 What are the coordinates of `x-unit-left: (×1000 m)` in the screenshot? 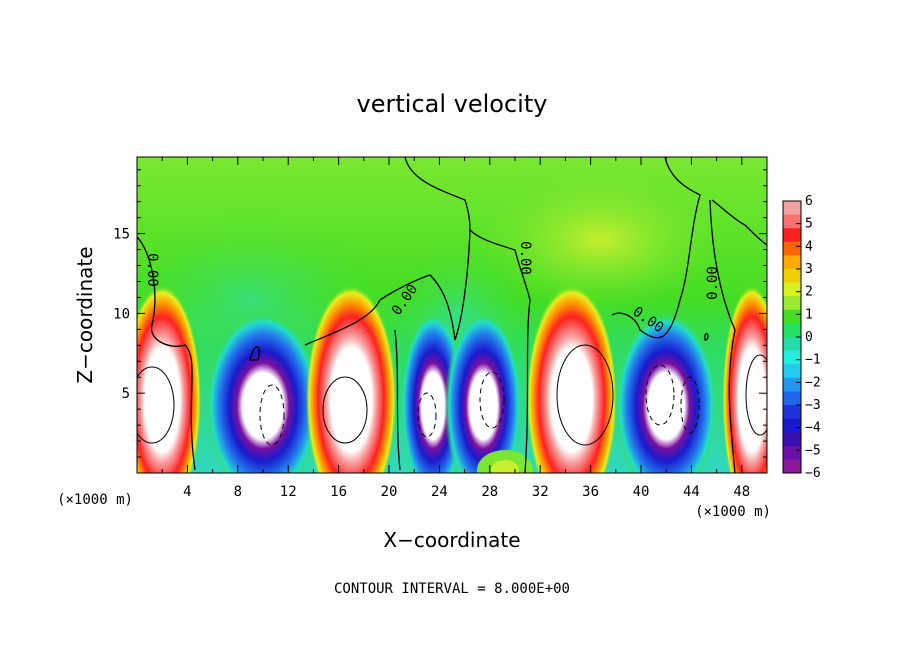 It's located at (95, 500).